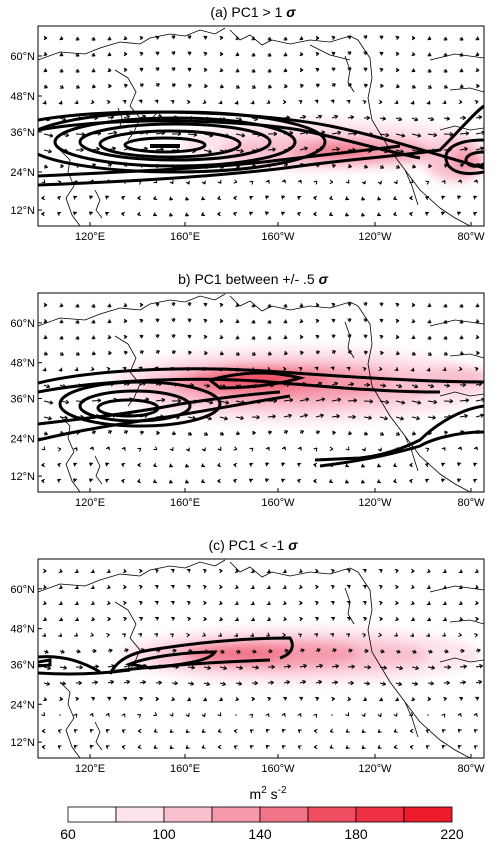  Describe the element at coordinates (22, 477) in the screenshot. I see `lat-label: 12°N` at that location.